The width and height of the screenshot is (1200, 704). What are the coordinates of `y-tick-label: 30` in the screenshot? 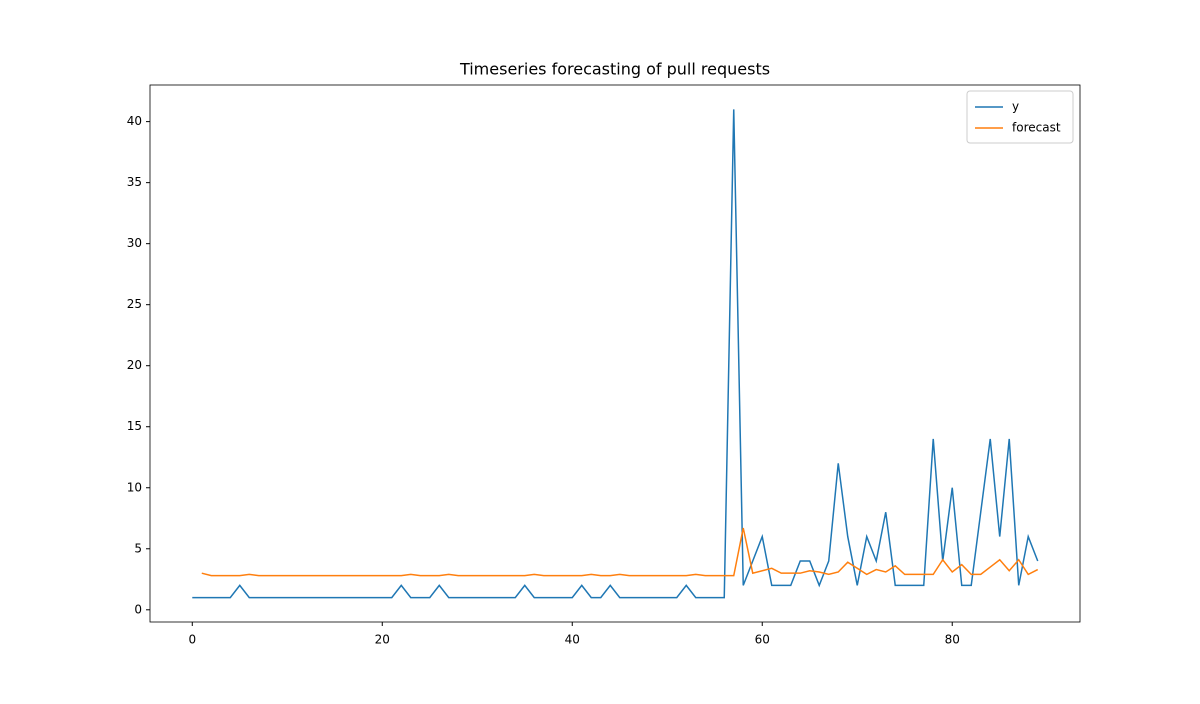 It's located at (134, 243).